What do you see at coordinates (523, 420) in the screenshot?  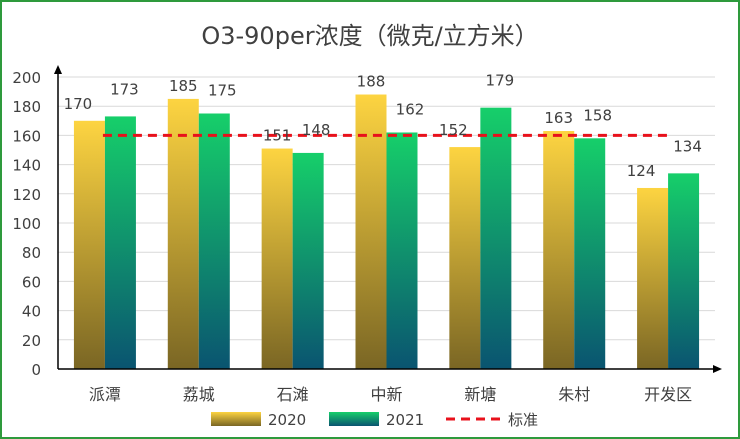 I see `legend-label-standard: 标准` at bounding box center [523, 420].